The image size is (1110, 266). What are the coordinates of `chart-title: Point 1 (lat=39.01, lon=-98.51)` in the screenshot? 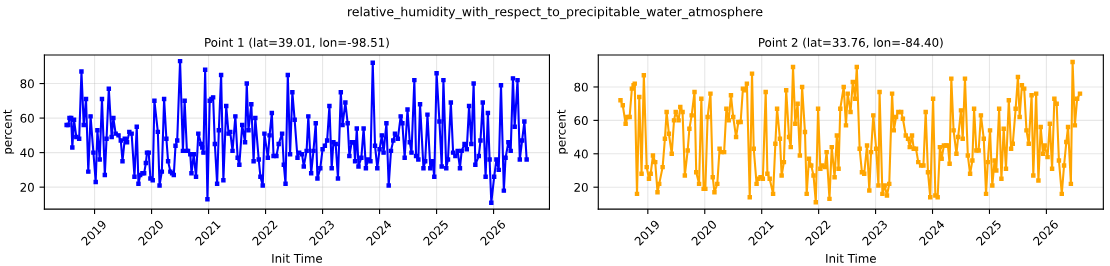 It's located at (297, 43).